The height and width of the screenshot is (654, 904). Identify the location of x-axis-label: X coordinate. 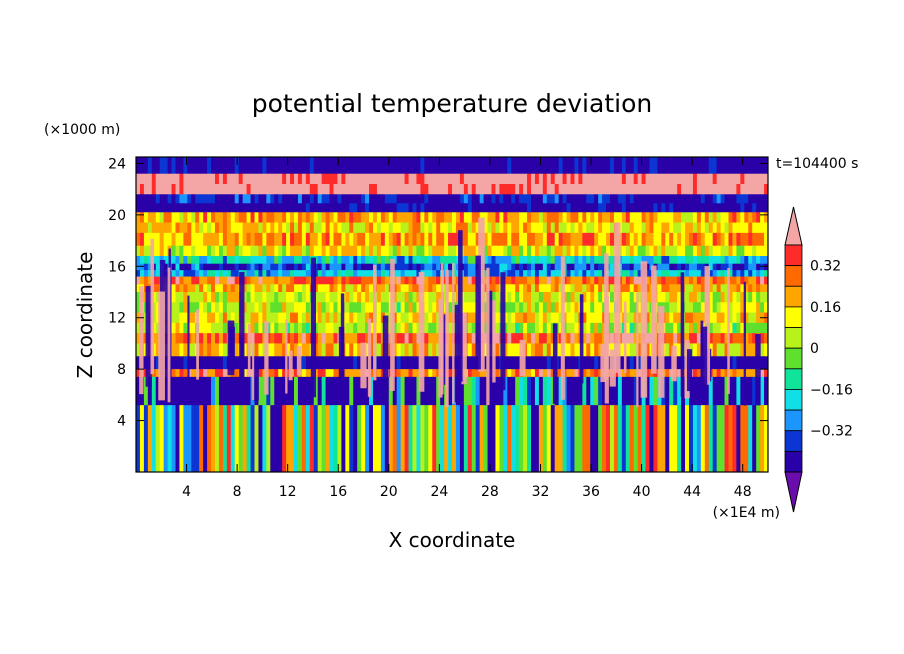
(452, 540).